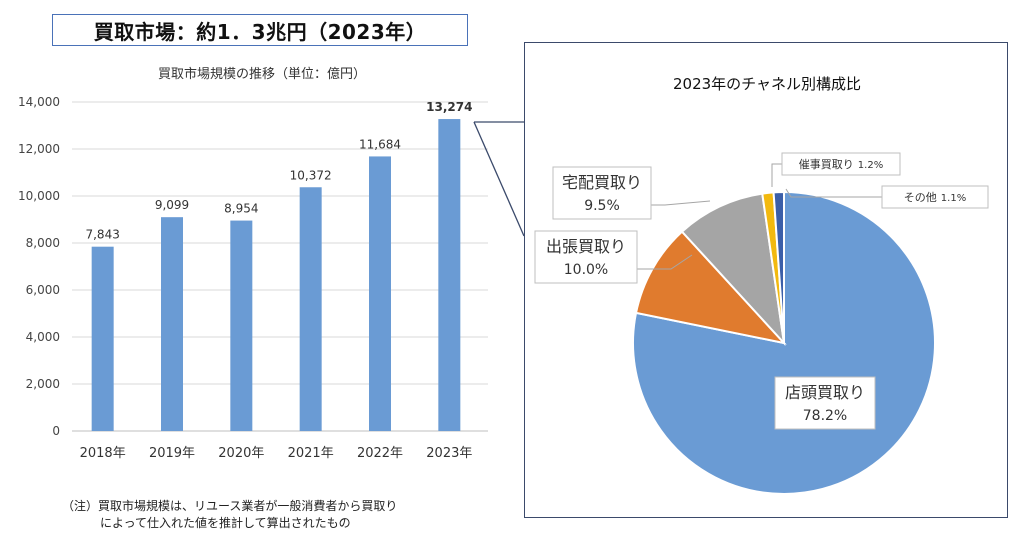 The image size is (1024, 542). What do you see at coordinates (262, 74) in the screenshot?
I see `bar-chart-title: 買取市場規模の推移（単位：億円）` at bounding box center [262, 74].